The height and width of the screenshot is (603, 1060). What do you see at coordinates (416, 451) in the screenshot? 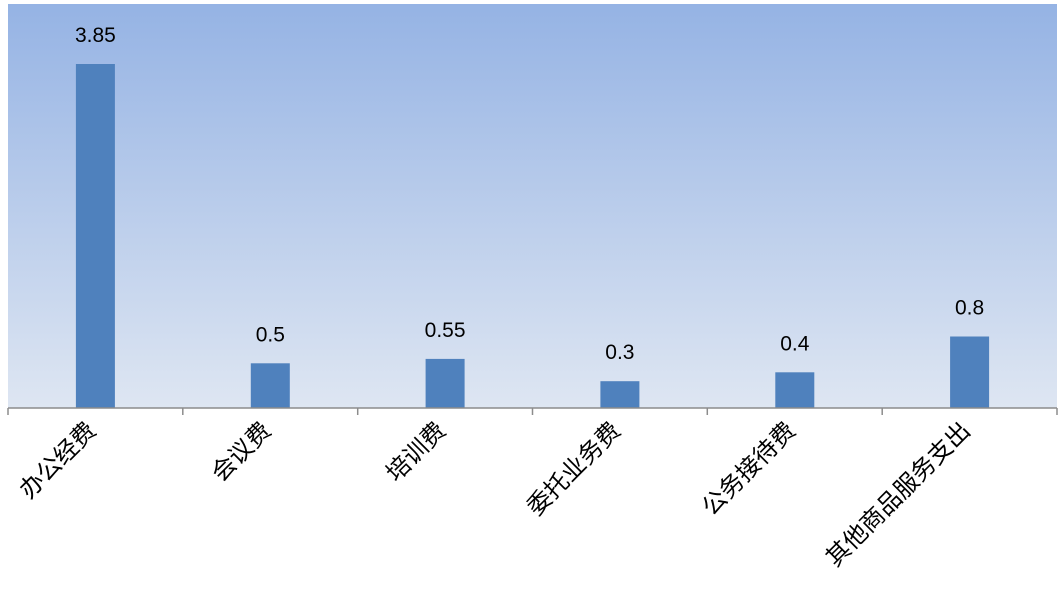
I see `category-label: 培训费` at bounding box center [416, 451].